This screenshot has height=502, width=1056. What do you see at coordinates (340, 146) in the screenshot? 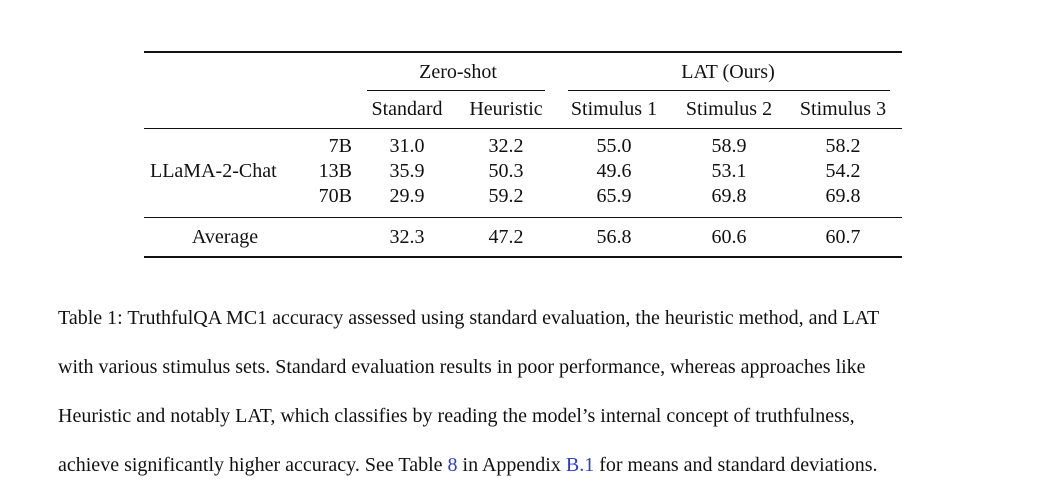
I see `row-size-7b: 7B` at bounding box center [340, 146].